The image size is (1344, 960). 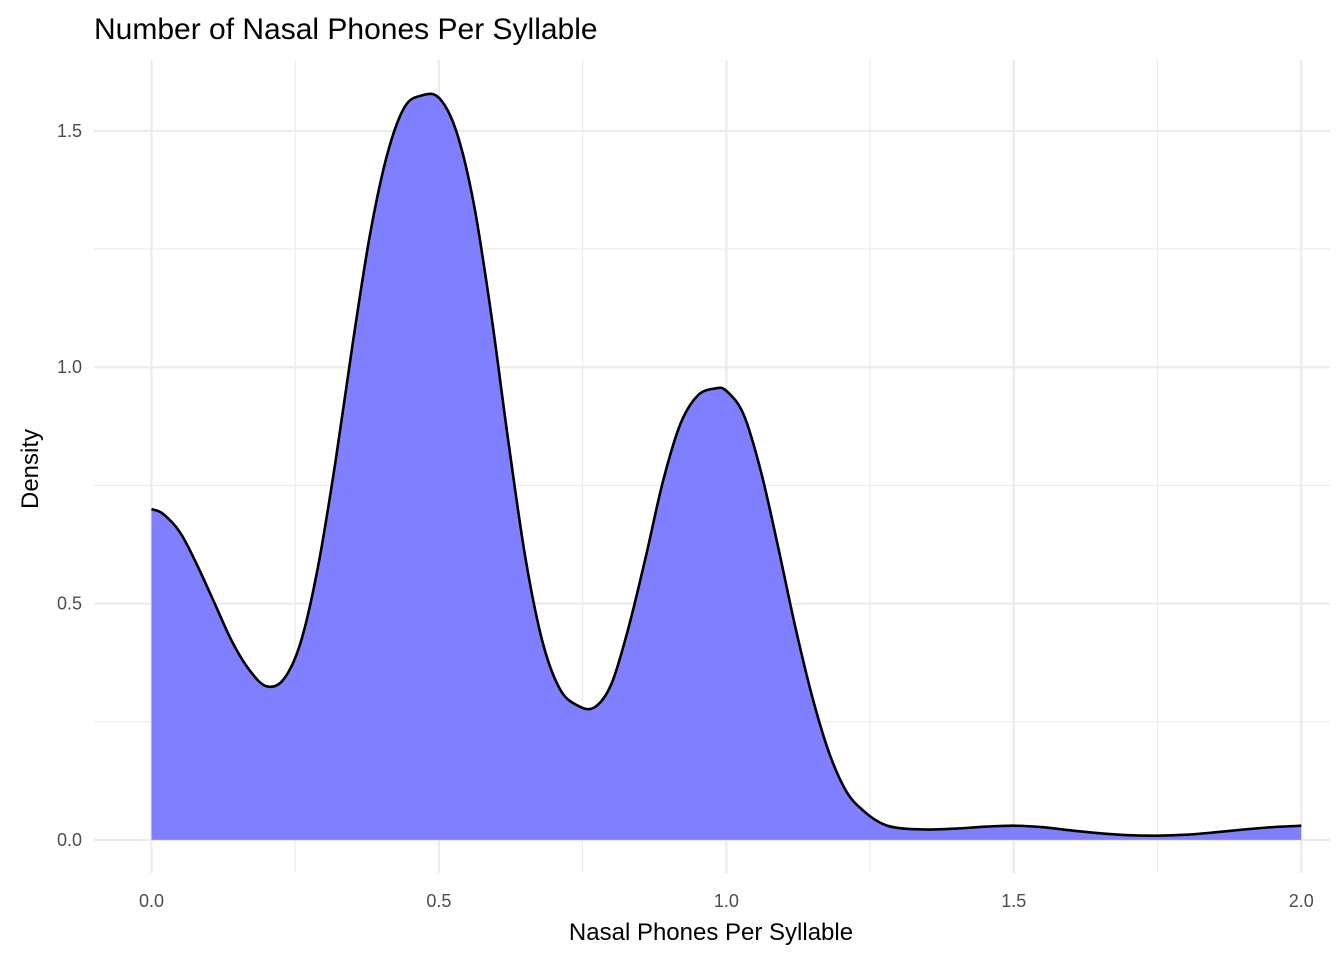 I want to click on y-tick-label-2: 1.0, so click(x=69, y=367).